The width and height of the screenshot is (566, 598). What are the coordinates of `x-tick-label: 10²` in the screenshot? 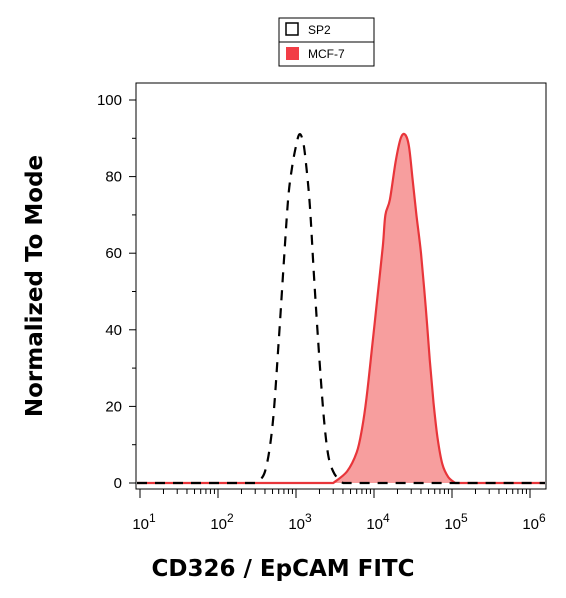 It's located at (222, 522).